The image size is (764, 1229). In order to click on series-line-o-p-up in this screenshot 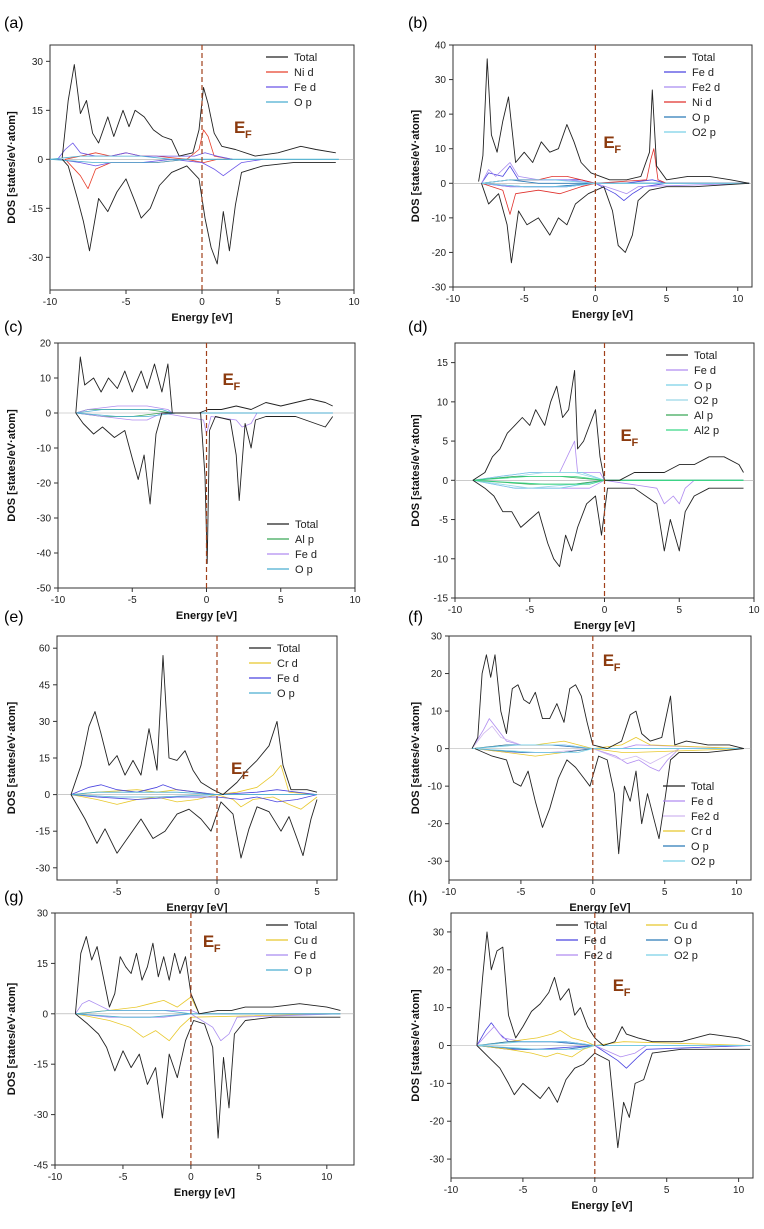, I will do `click(194, 157)`.